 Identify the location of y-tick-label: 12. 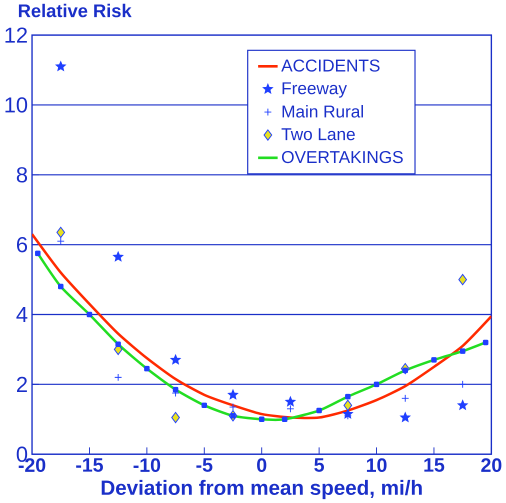
(16, 35).